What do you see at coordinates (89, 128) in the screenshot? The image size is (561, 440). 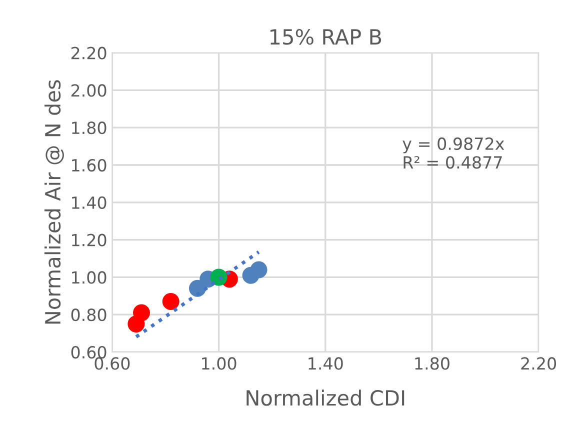 I see `y-tick-label: 1.80` at bounding box center [89, 128].